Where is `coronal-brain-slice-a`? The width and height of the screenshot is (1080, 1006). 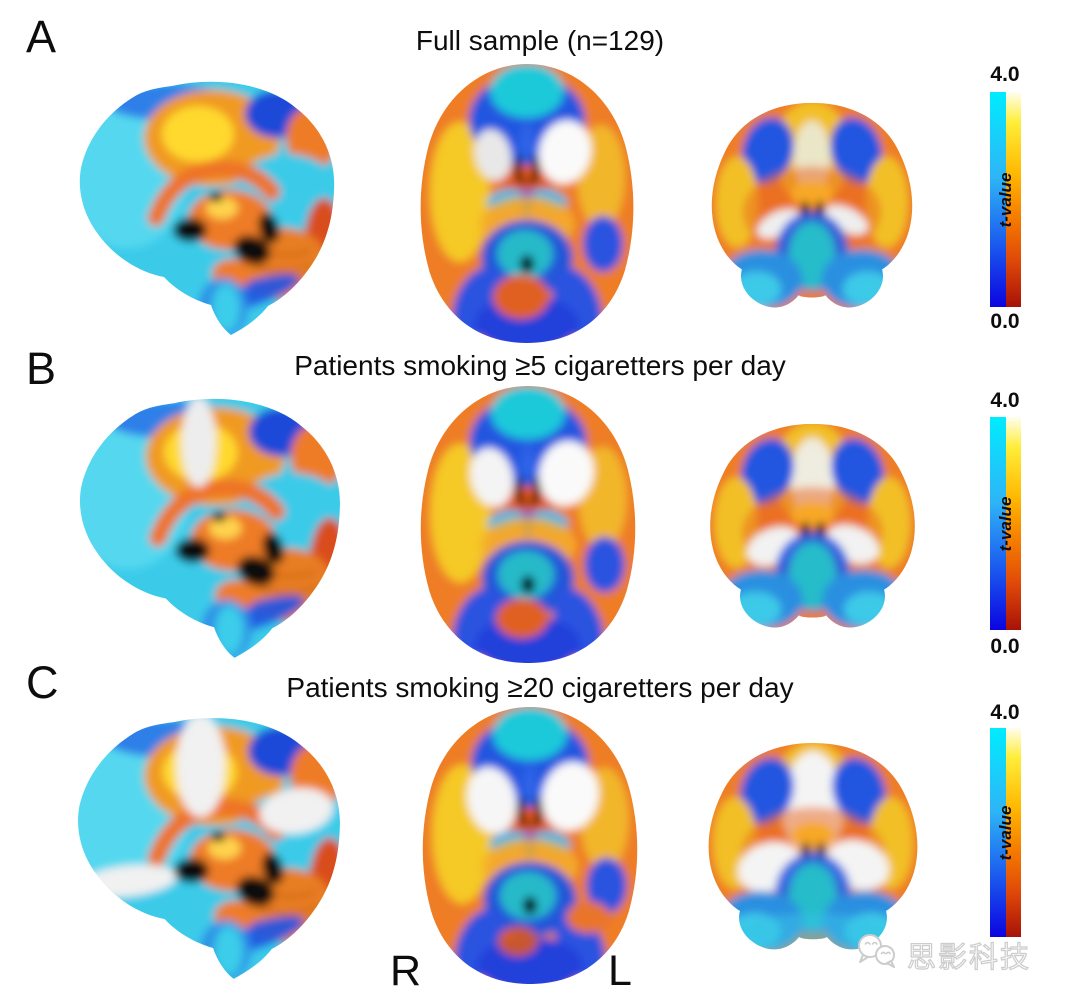
coronal-brain-slice-a is located at coordinates (812, 207).